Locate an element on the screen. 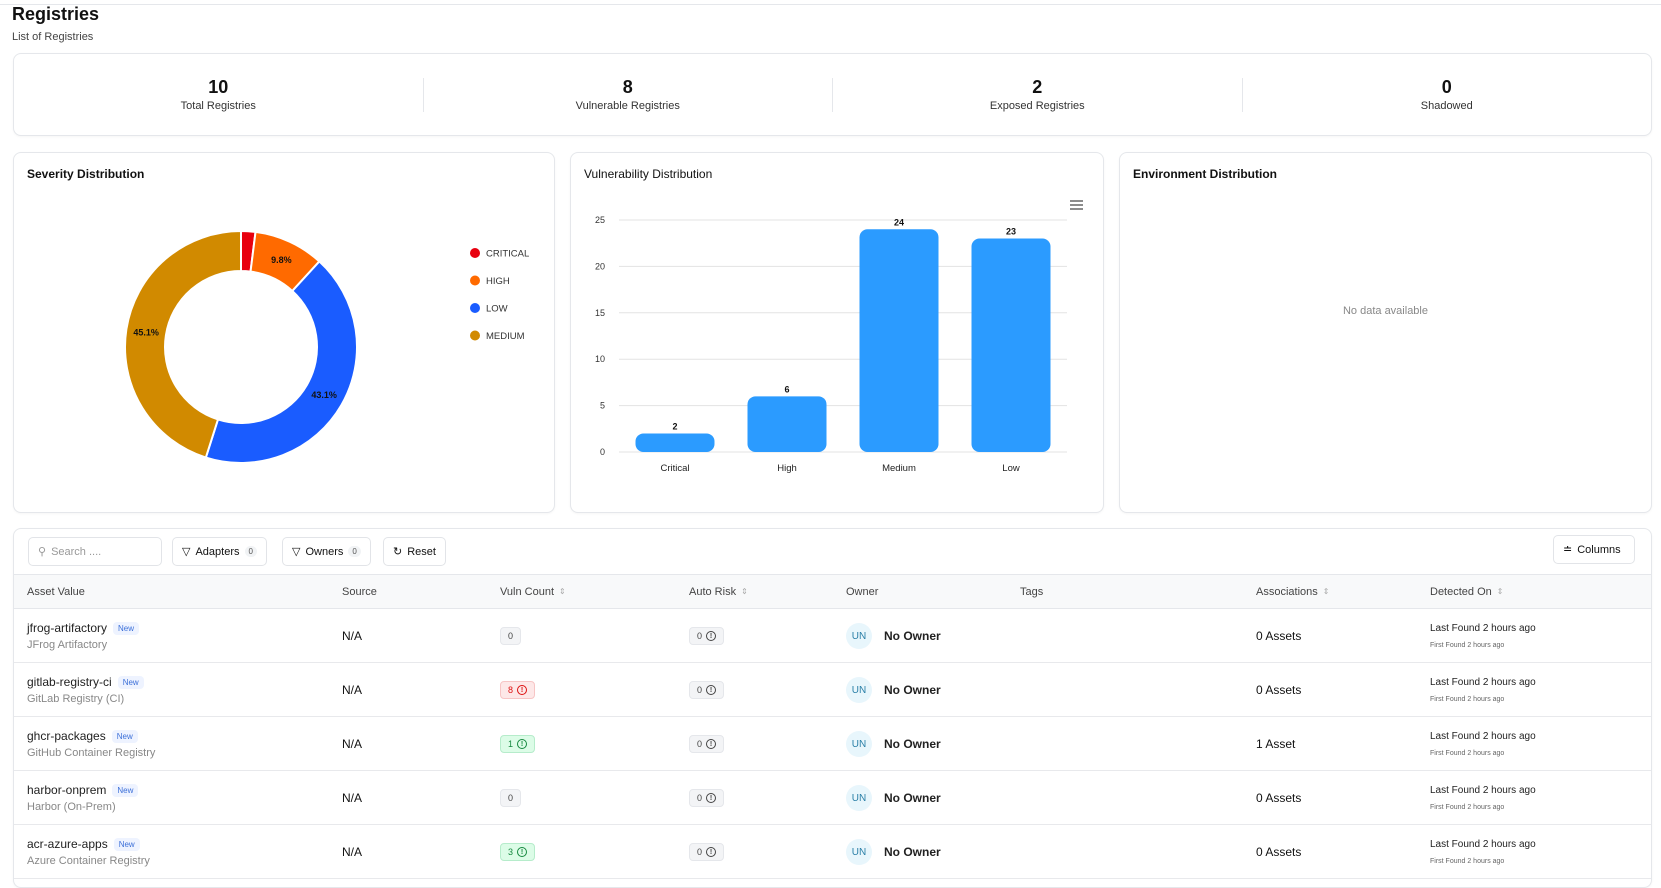 Image resolution: width=1661 pixels, height=888 pixels. stat-value: 0 is located at coordinates (1446, 87).